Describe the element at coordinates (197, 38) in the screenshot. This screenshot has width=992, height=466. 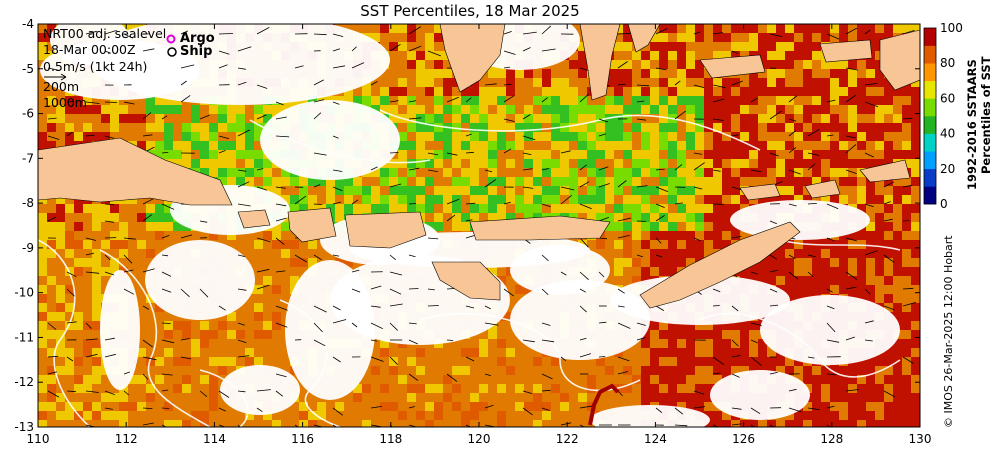
I see `legend-argo-label: Argo` at that location.